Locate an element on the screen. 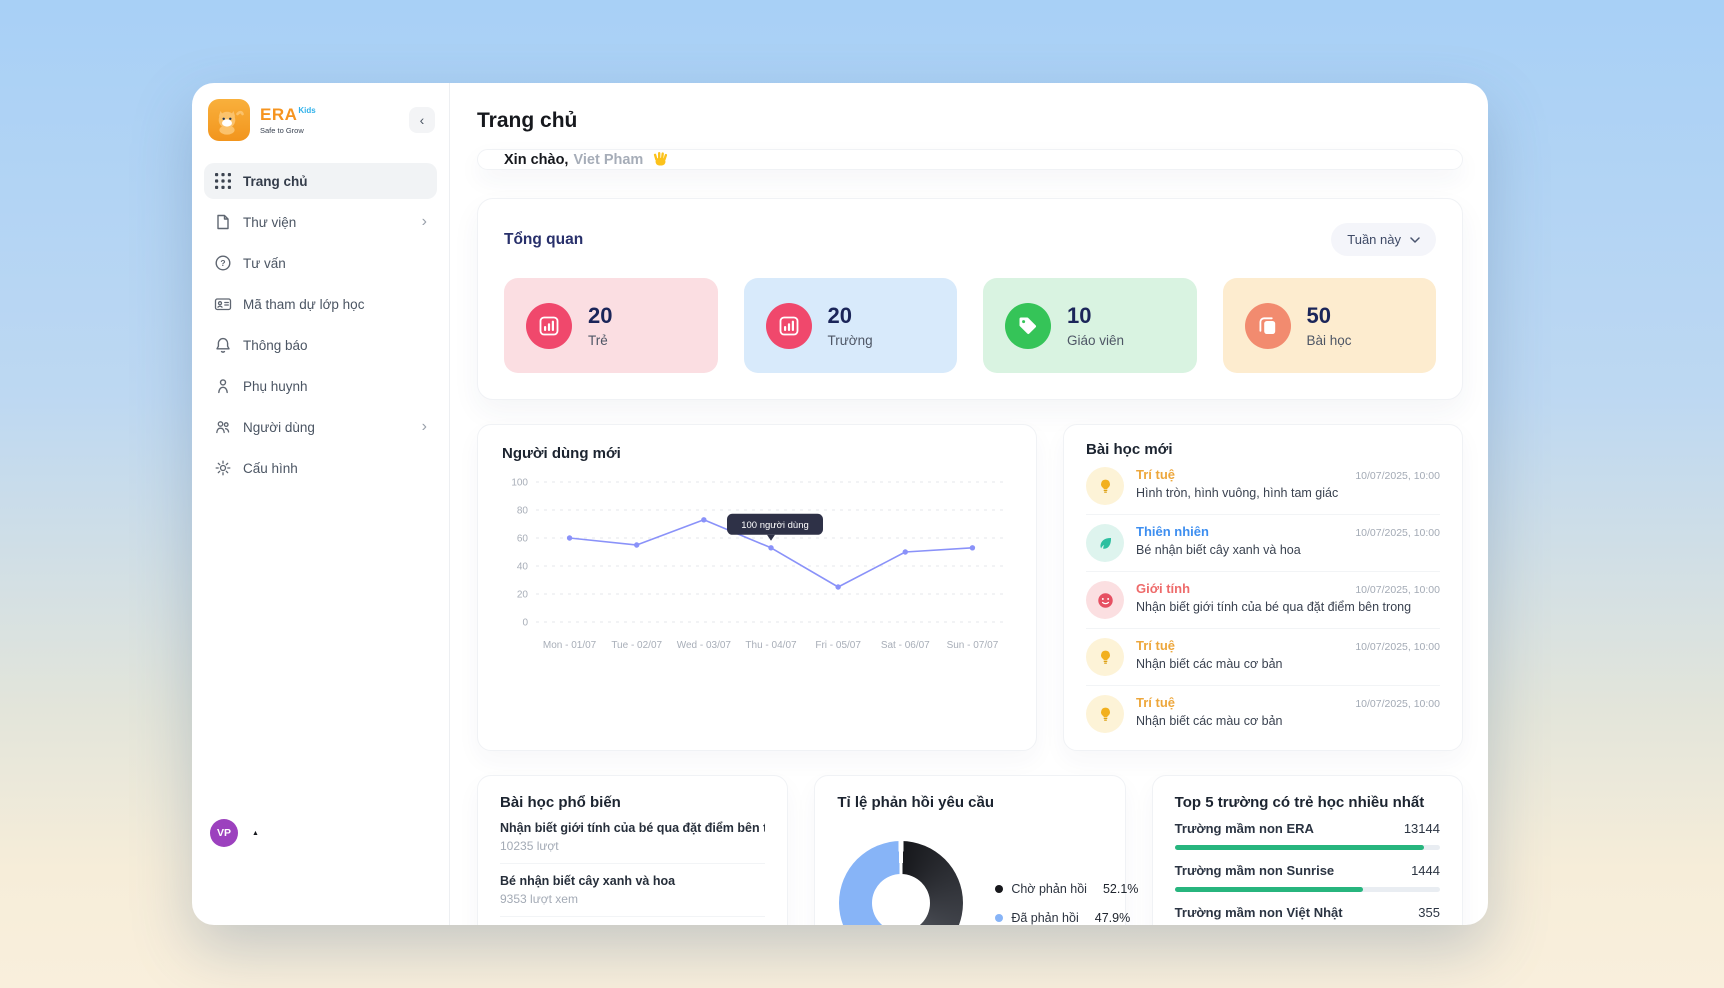 This screenshot has width=1724, height=988. gear-icon is located at coordinates (223, 468).